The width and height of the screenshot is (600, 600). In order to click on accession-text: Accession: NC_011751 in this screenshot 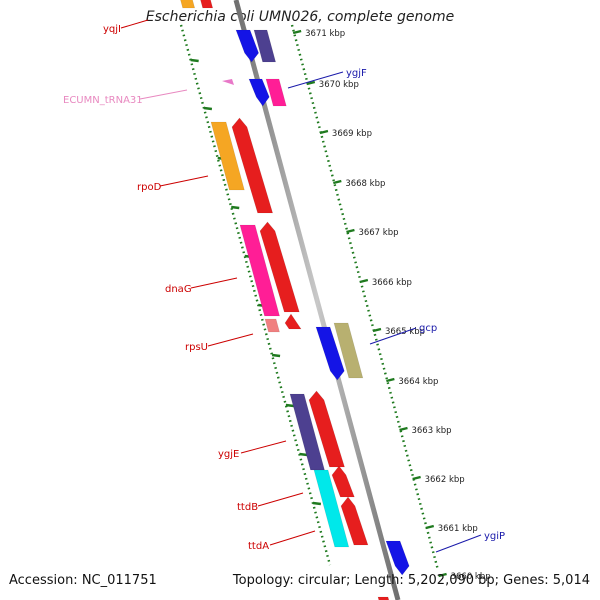, I will do `click(83, 580)`.